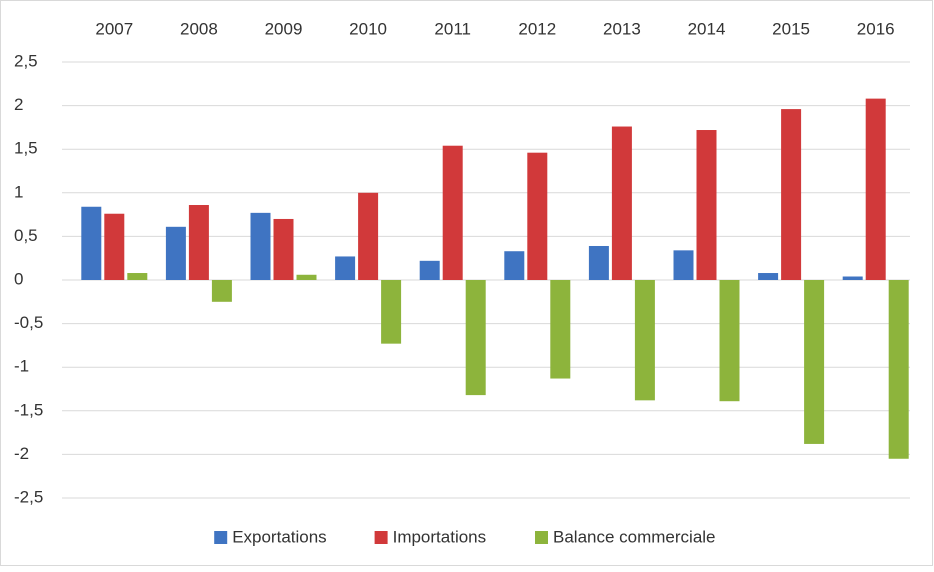  Describe the element at coordinates (791, 28) in the screenshot. I see `x-tick-label: 2015` at that location.